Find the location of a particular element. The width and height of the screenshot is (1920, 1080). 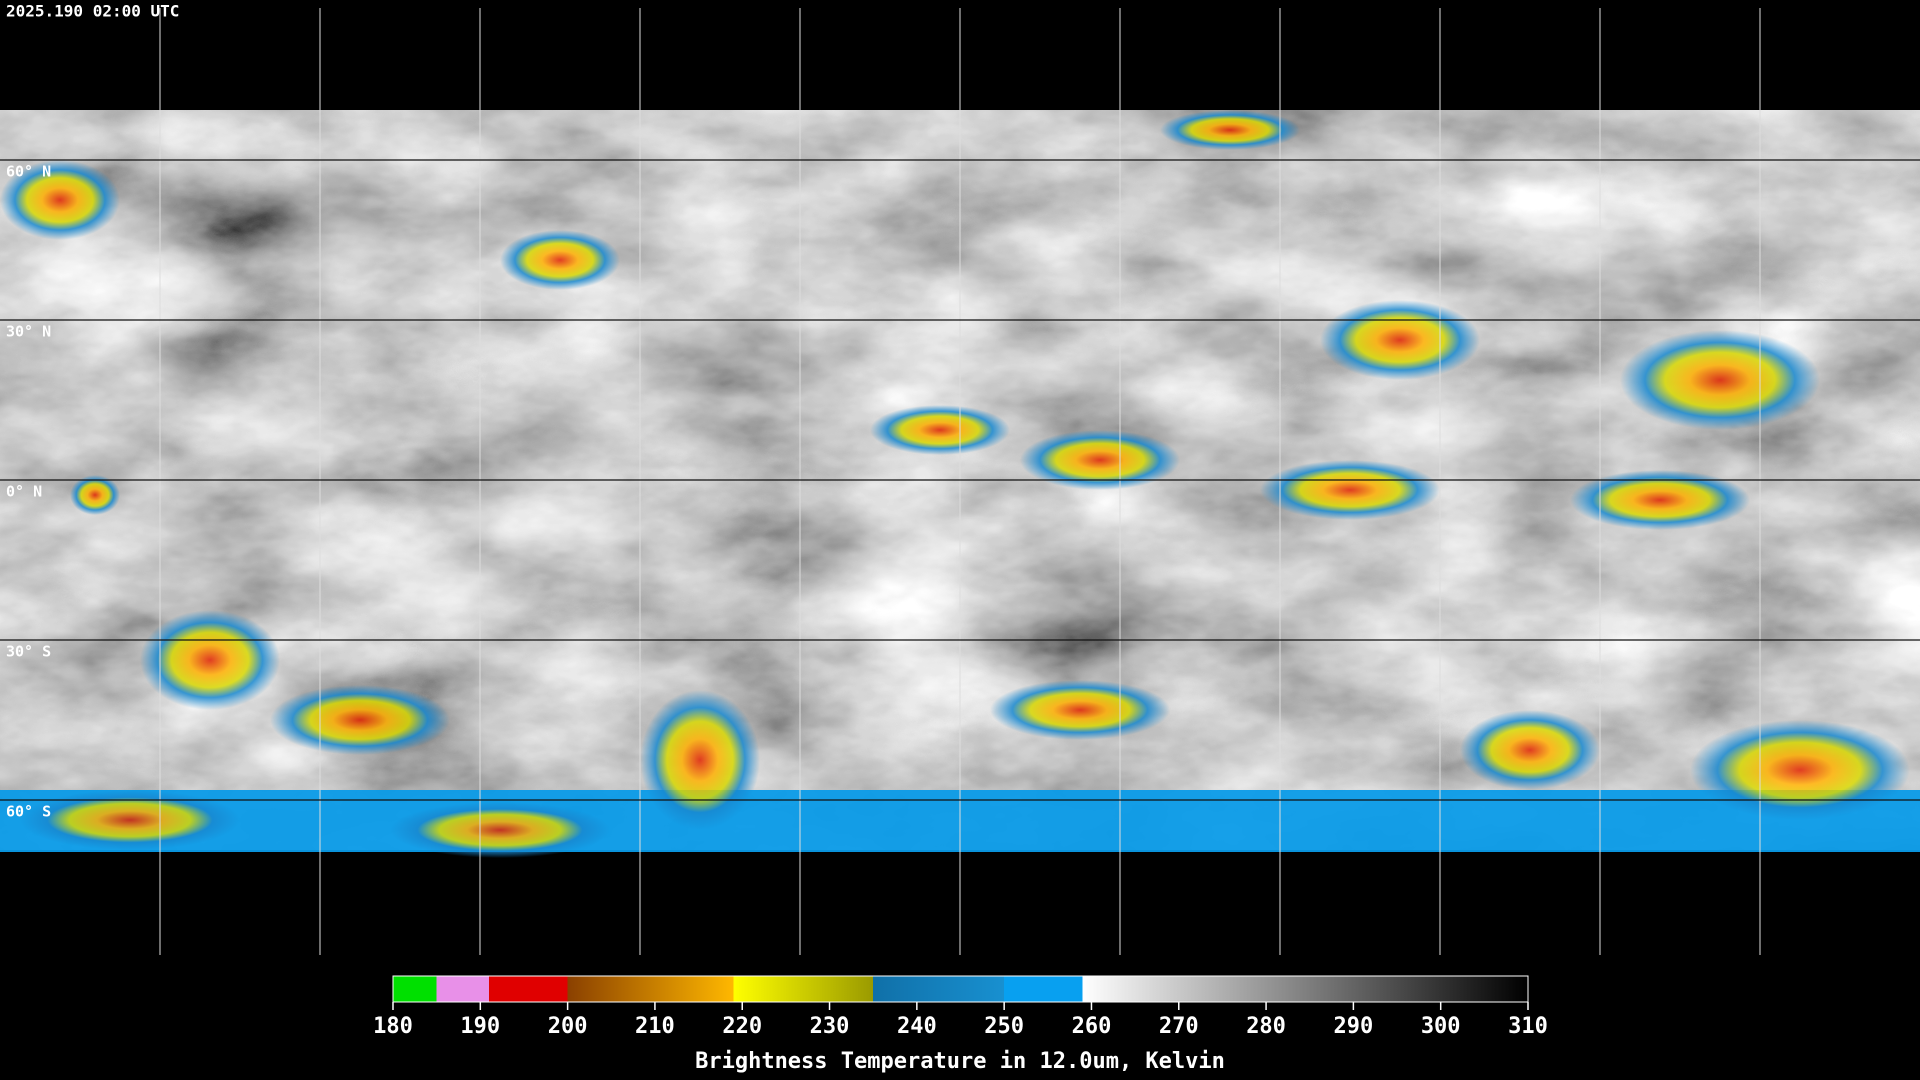

colorbar-tick-label: 200 is located at coordinates (568, 1026).